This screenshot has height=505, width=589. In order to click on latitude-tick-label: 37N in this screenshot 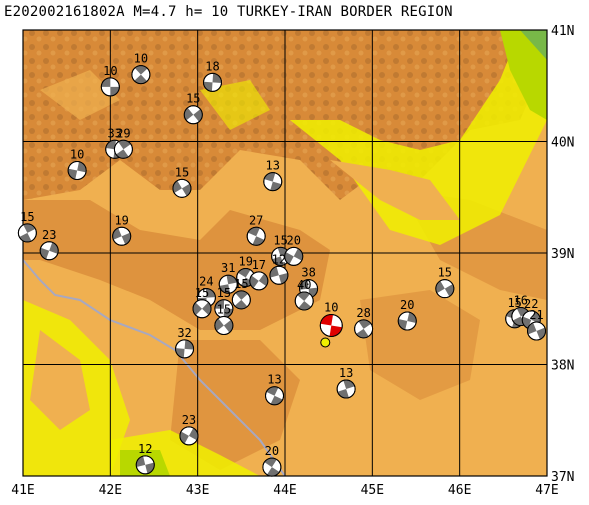, I will do `click(562, 477)`.